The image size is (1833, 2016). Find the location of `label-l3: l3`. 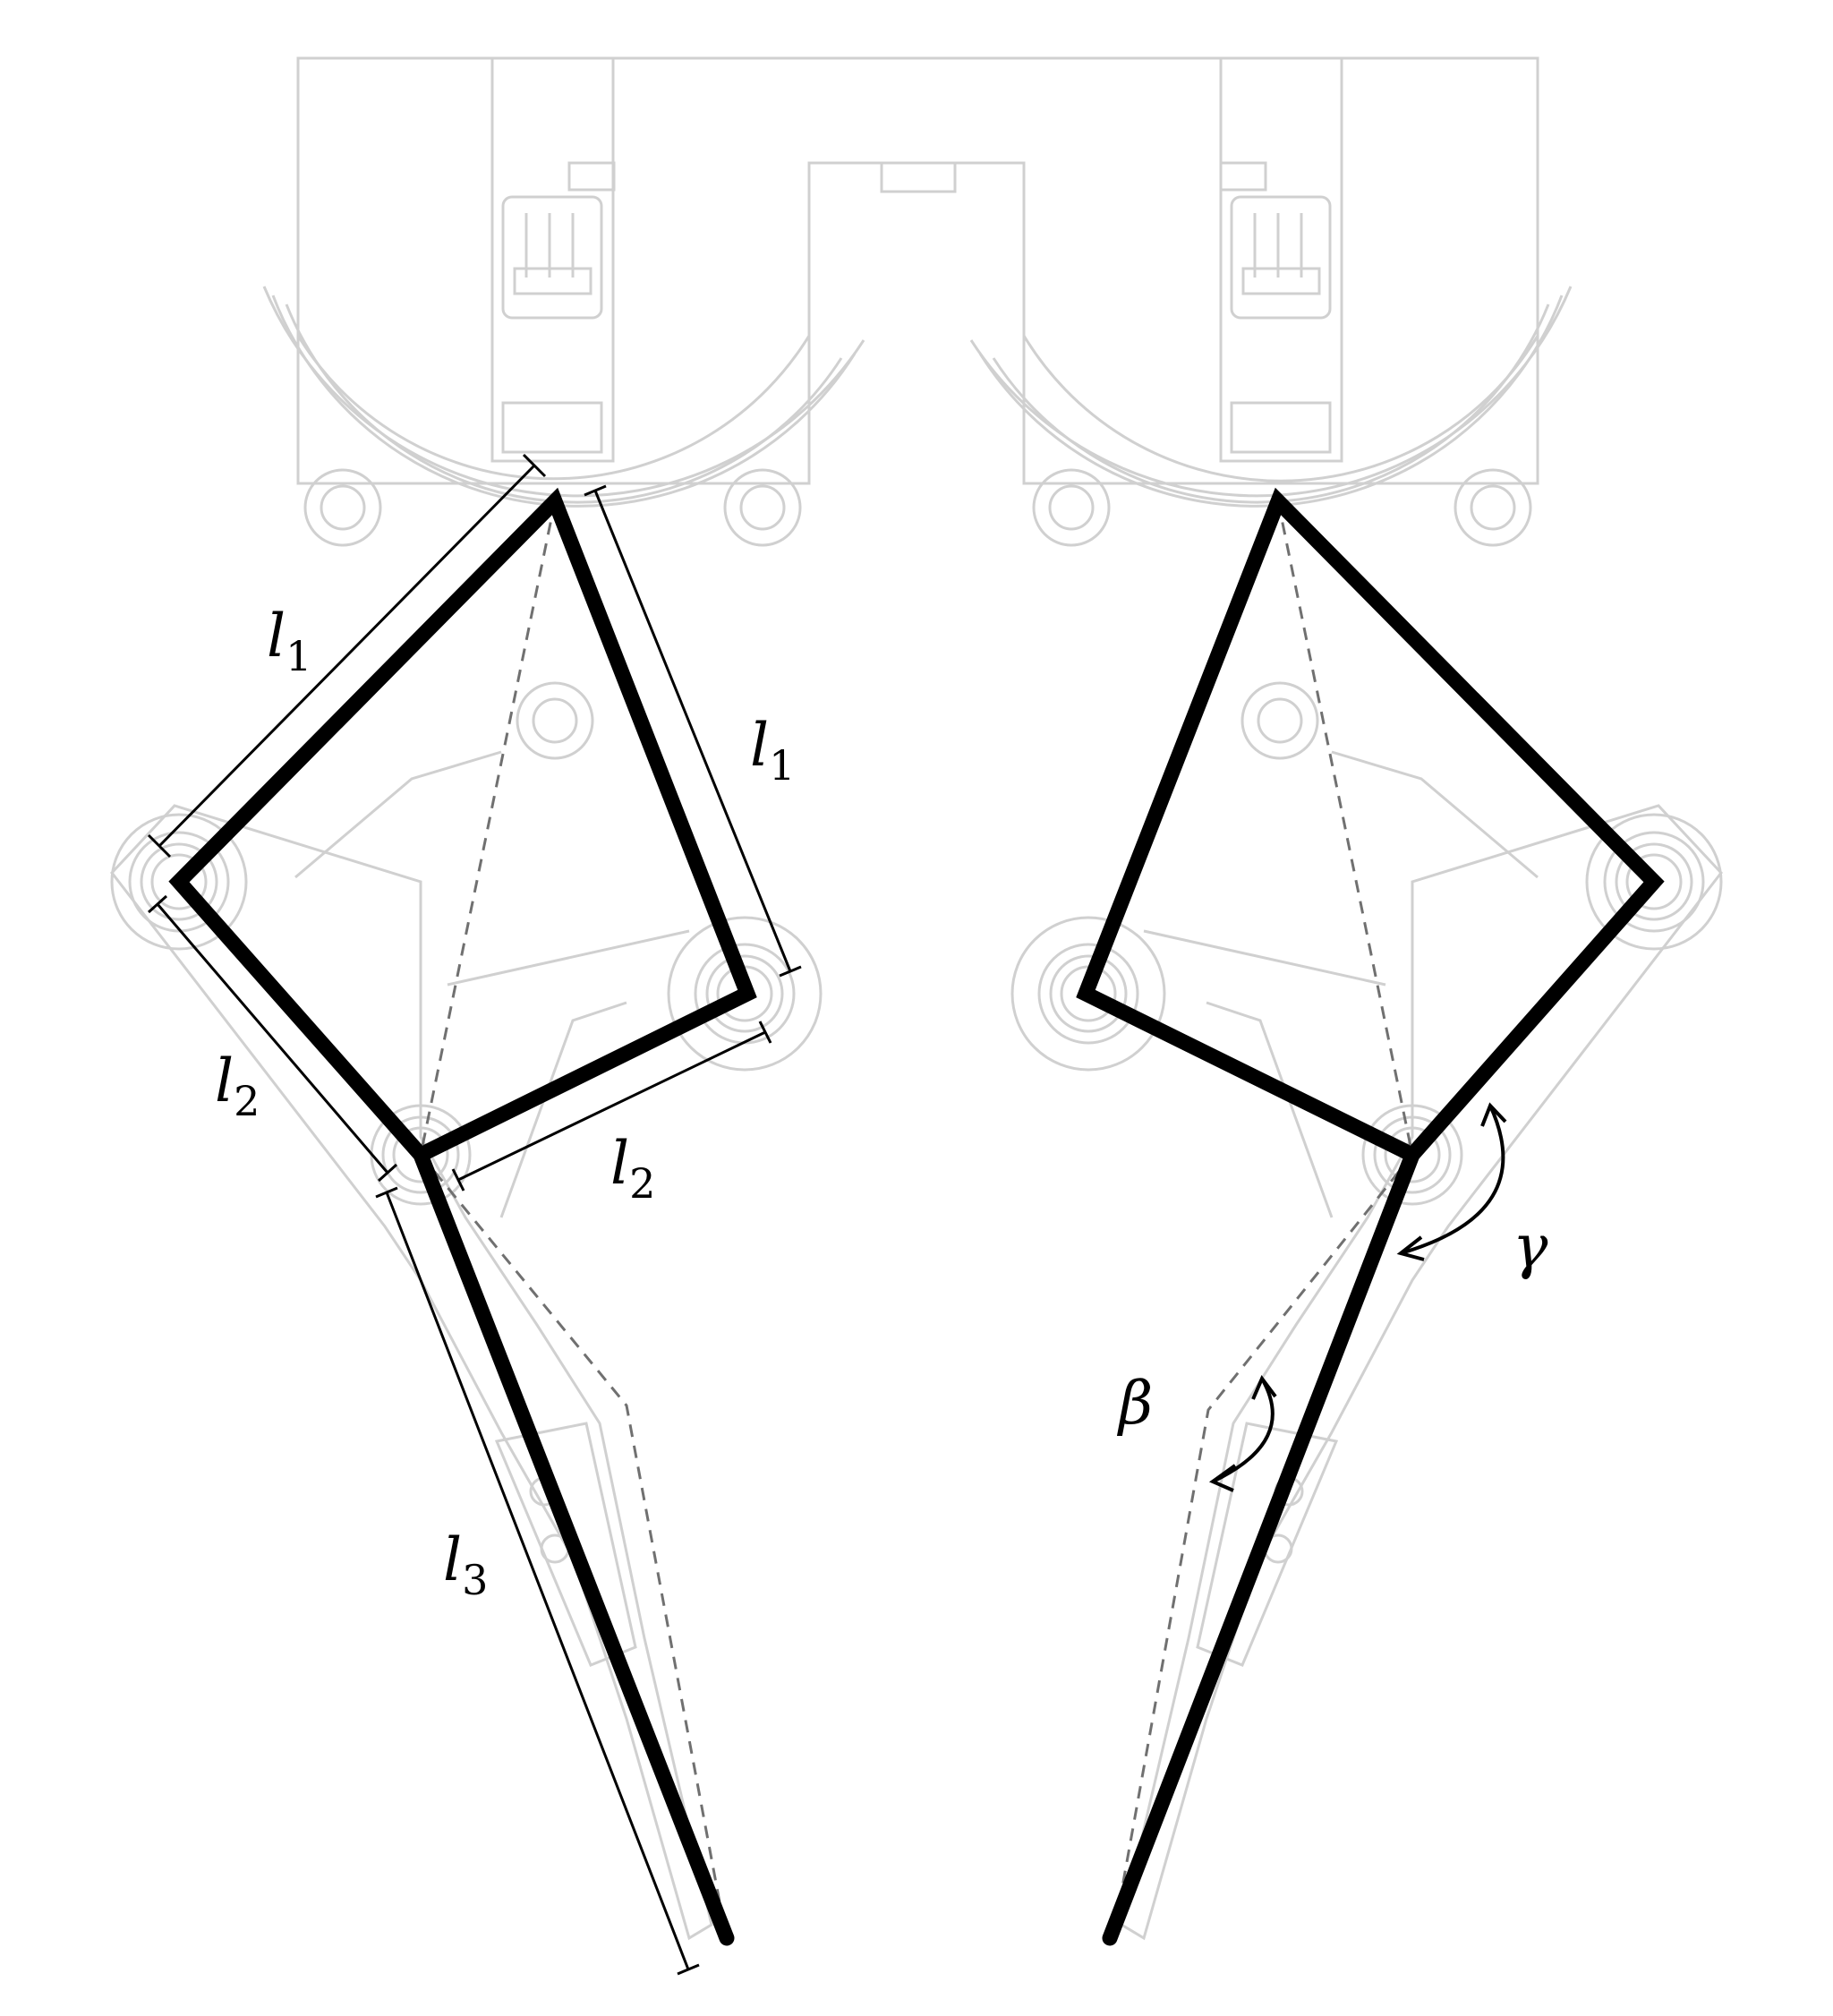

label-l3: l3 is located at coordinates (465, 1564).